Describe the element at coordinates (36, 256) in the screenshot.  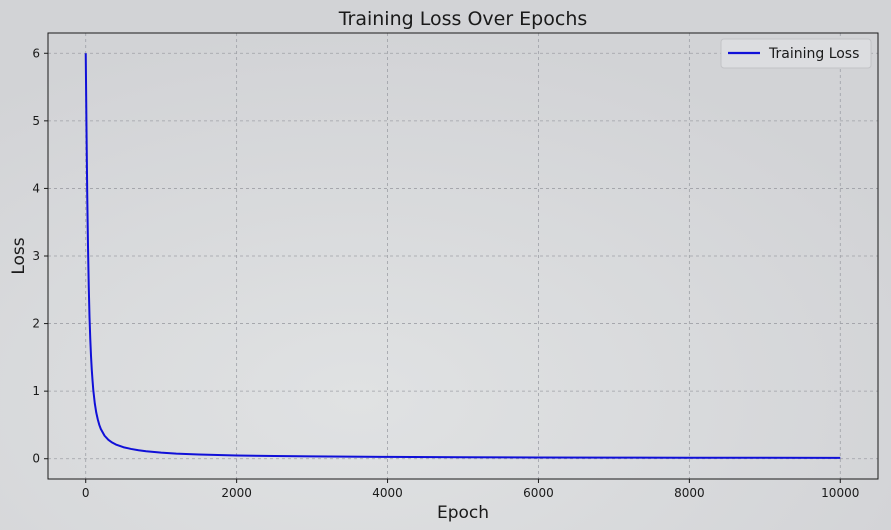
I see `y-tick-label: 3` at that location.